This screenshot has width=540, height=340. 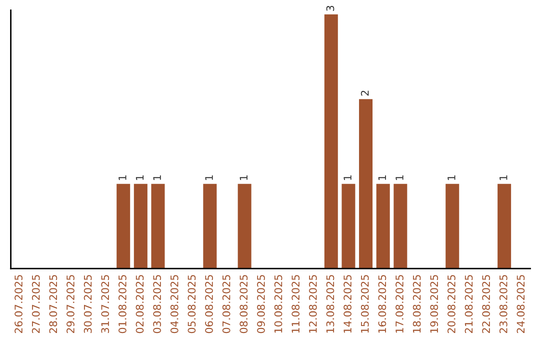 What do you see at coordinates (192, 304) in the screenshot?
I see `x-tick-label: 05.08.2025` at bounding box center [192, 304].